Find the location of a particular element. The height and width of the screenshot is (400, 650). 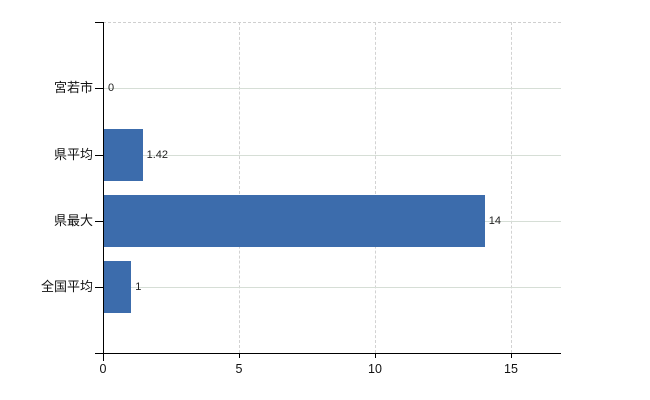

y-axis-line is located at coordinates (103, 191).